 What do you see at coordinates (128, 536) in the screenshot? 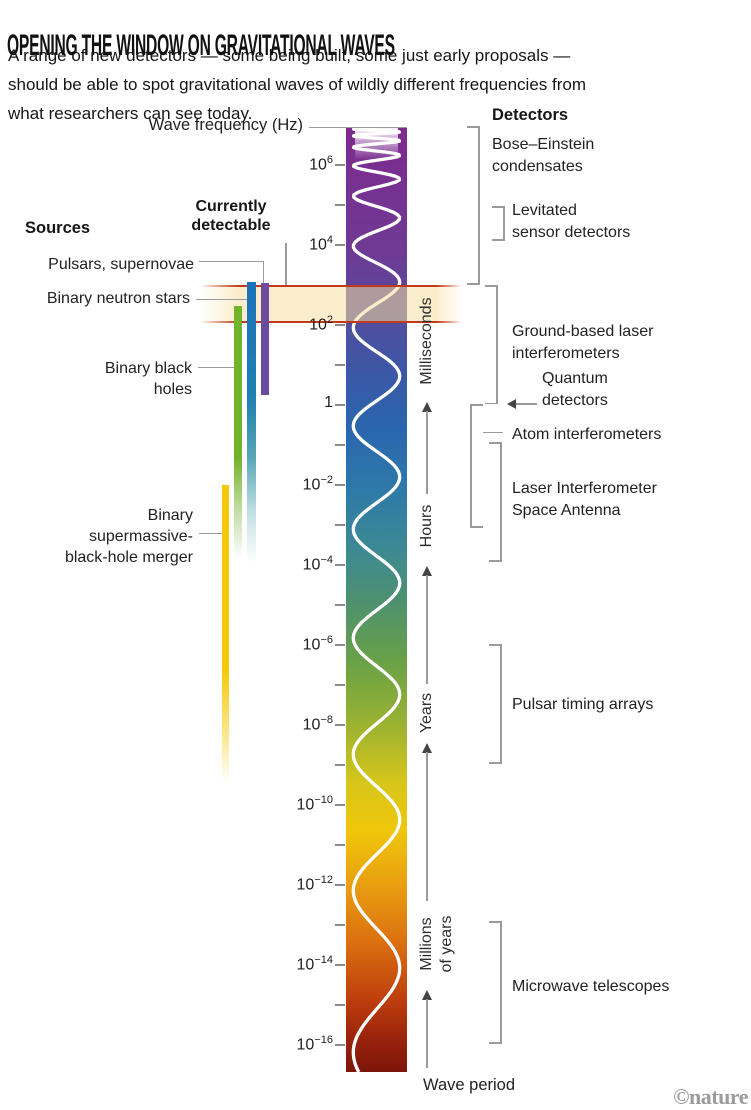
I see `source-label-binary-supermassive-black-hole-merger: Binary supermassive-black-hole merger` at bounding box center [128, 536].